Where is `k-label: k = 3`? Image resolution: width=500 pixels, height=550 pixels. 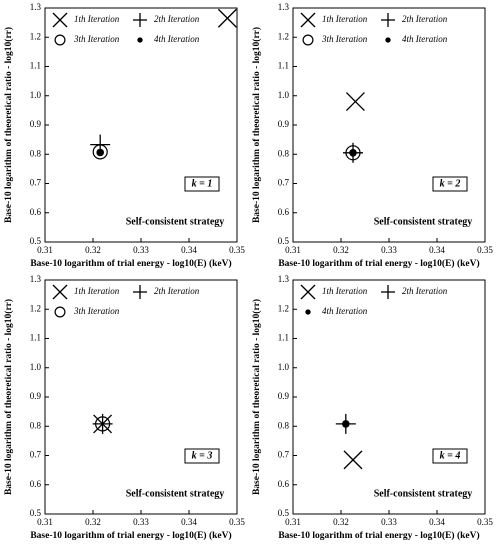
k-label: k = 3 is located at coordinates (202, 455).